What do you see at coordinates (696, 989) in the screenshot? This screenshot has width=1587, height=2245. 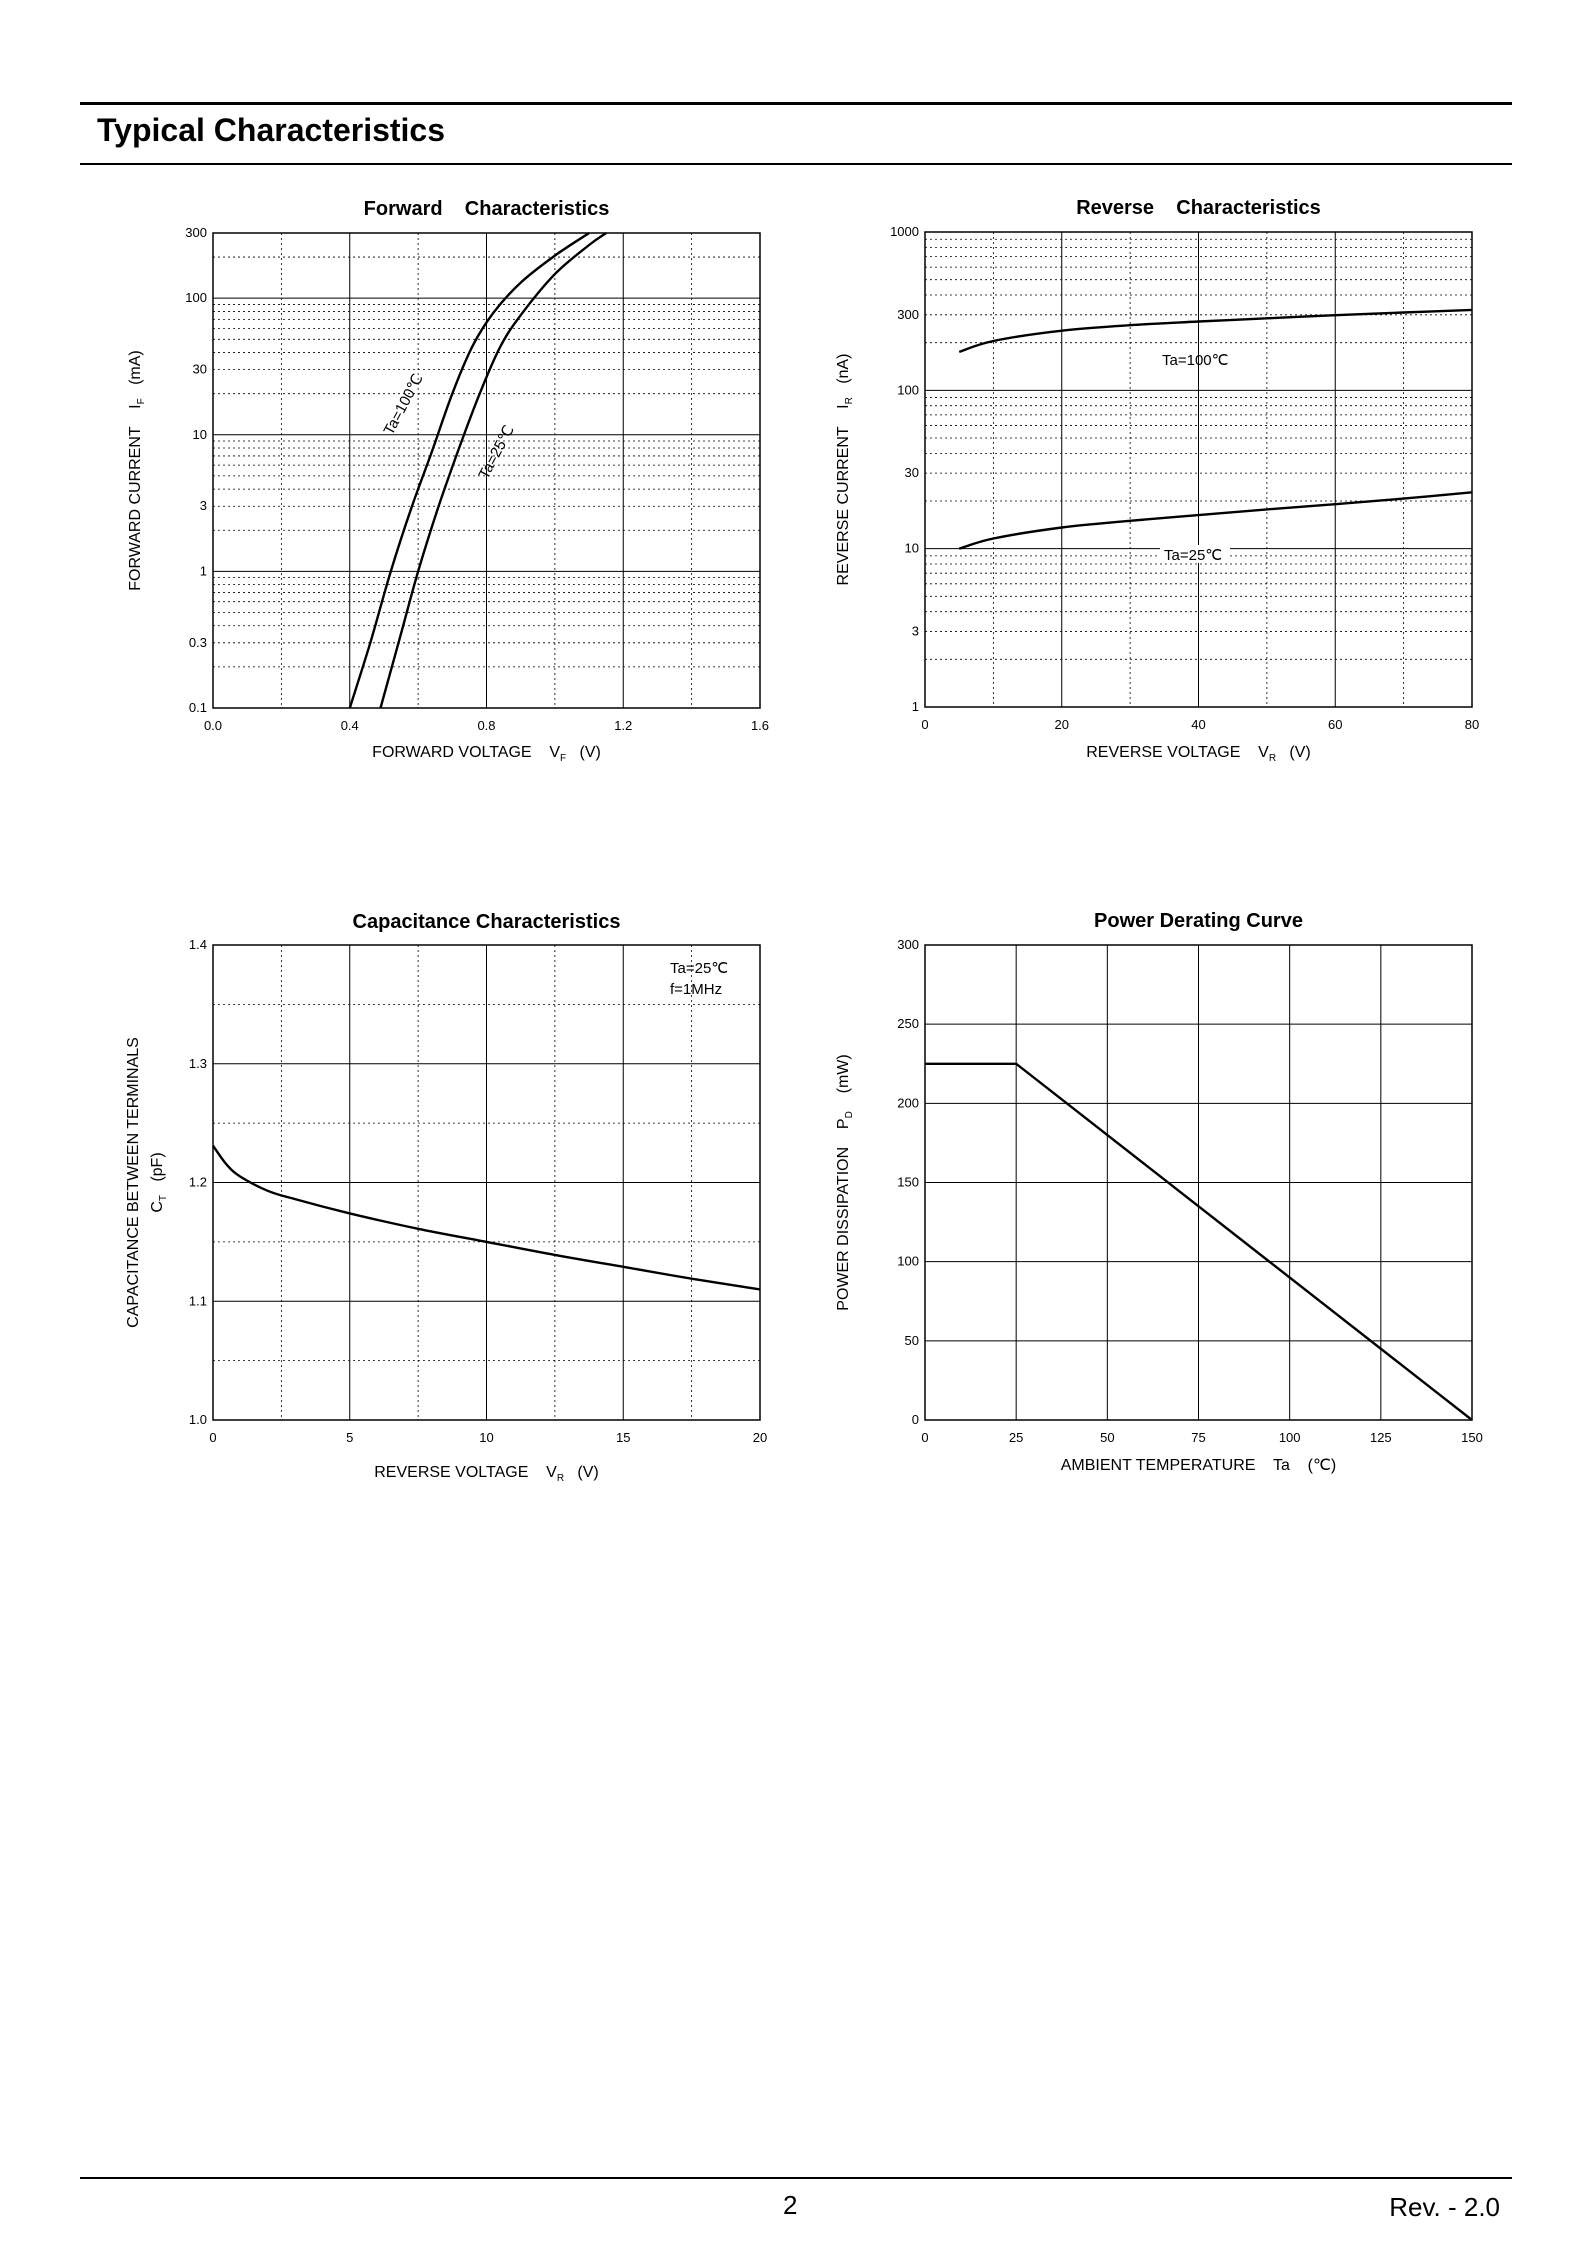 I see `annotation-frequency: f=1MHz` at bounding box center [696, 989].